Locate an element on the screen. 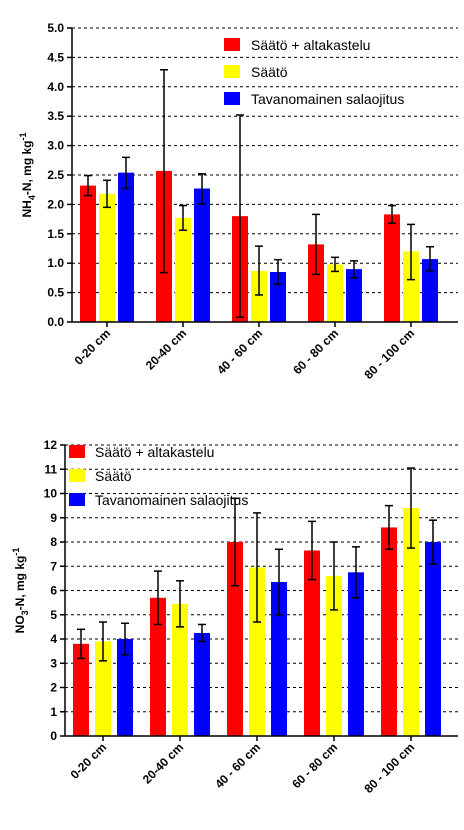  y-tick-label: 12 is located at coordinates (51, 445).